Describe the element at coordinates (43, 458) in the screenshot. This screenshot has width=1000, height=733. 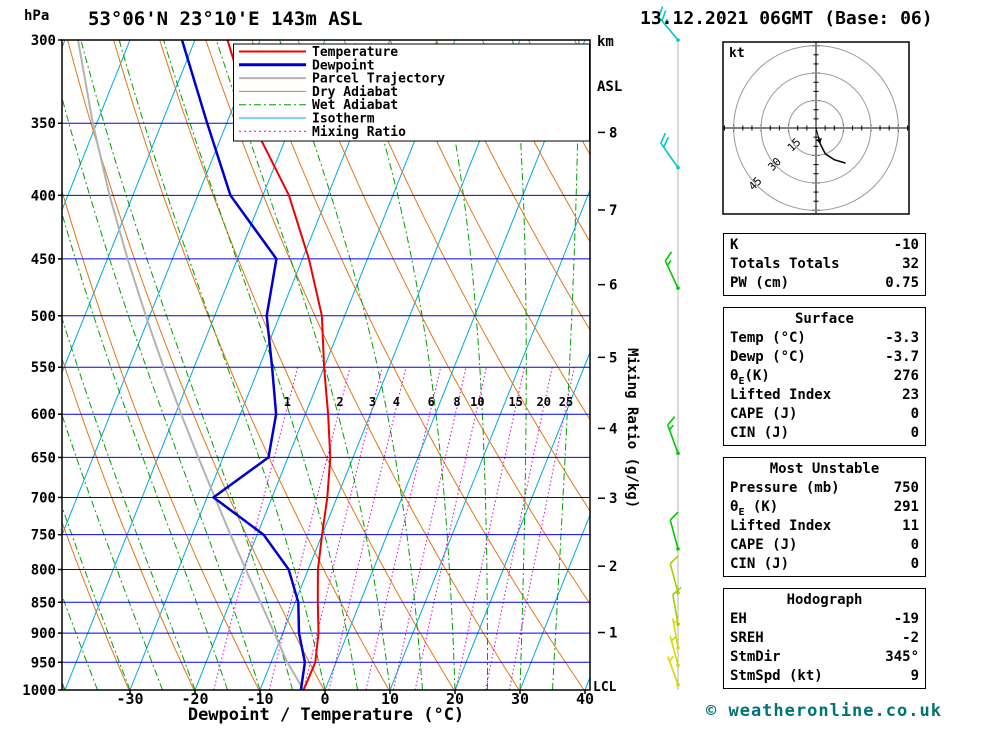
I see `svg-text: 650` at that location.